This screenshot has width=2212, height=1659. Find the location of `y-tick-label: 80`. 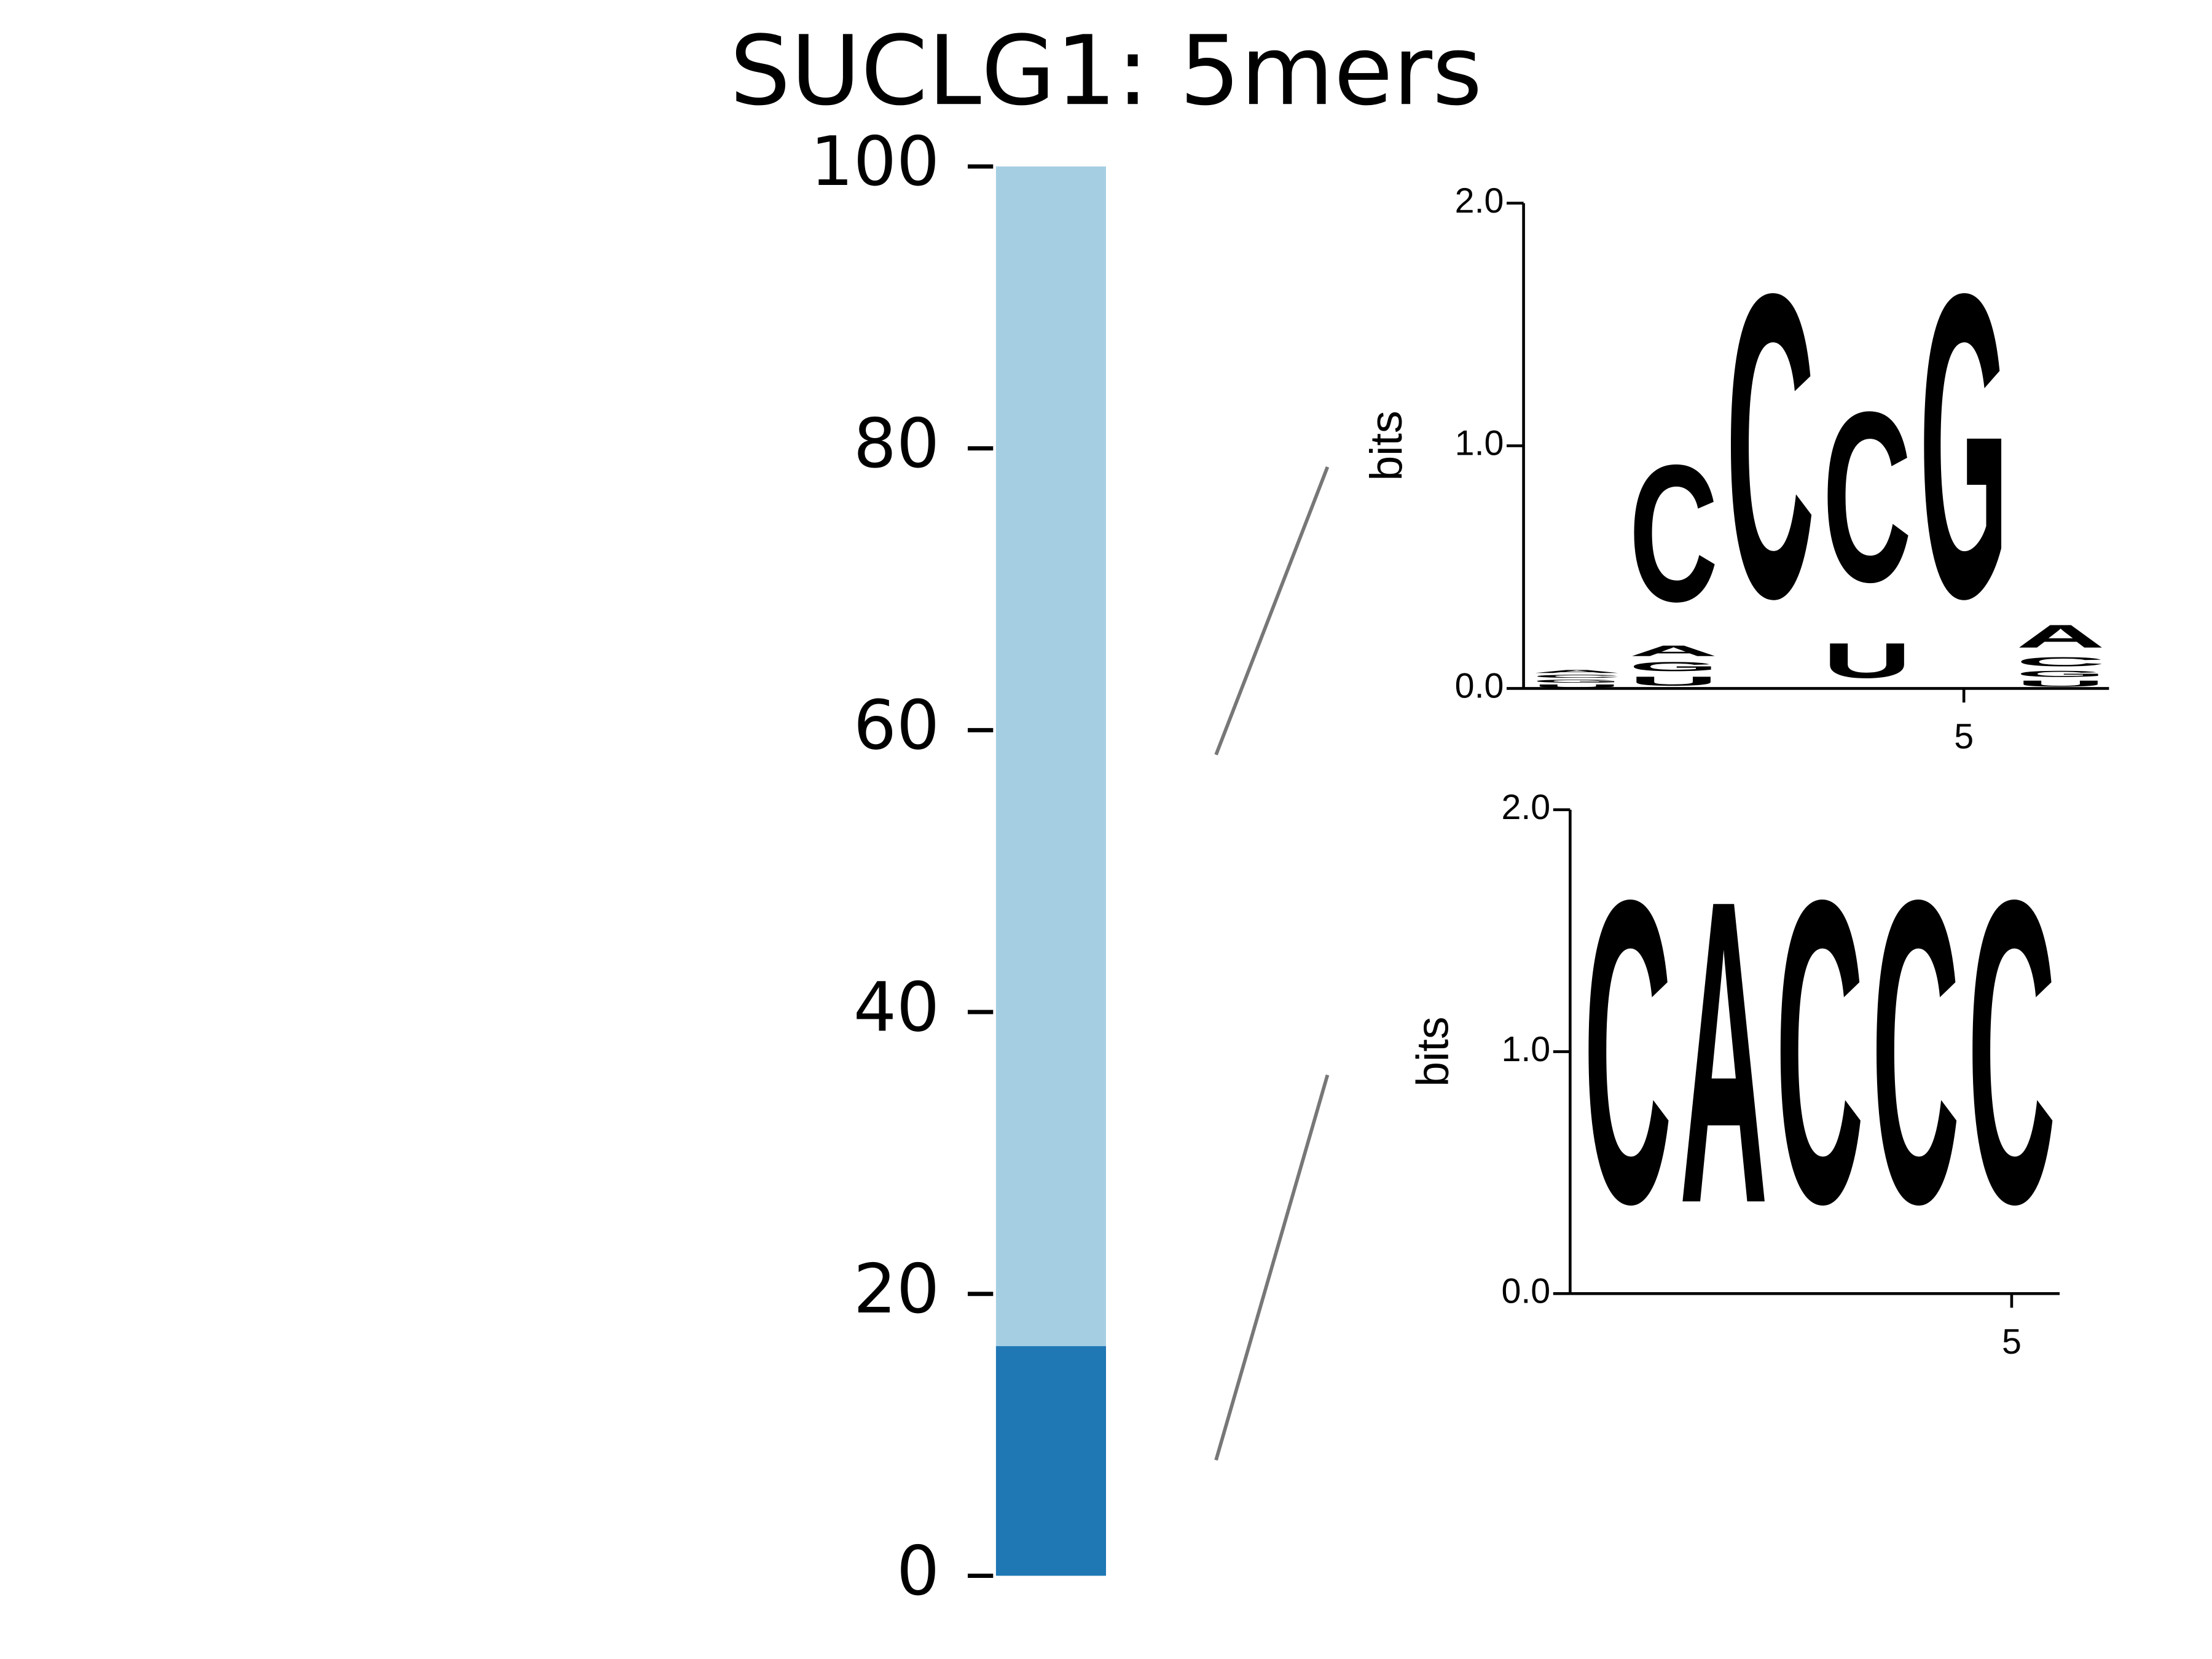

y-tick-label: 80 is located at coordinates (896, 443).